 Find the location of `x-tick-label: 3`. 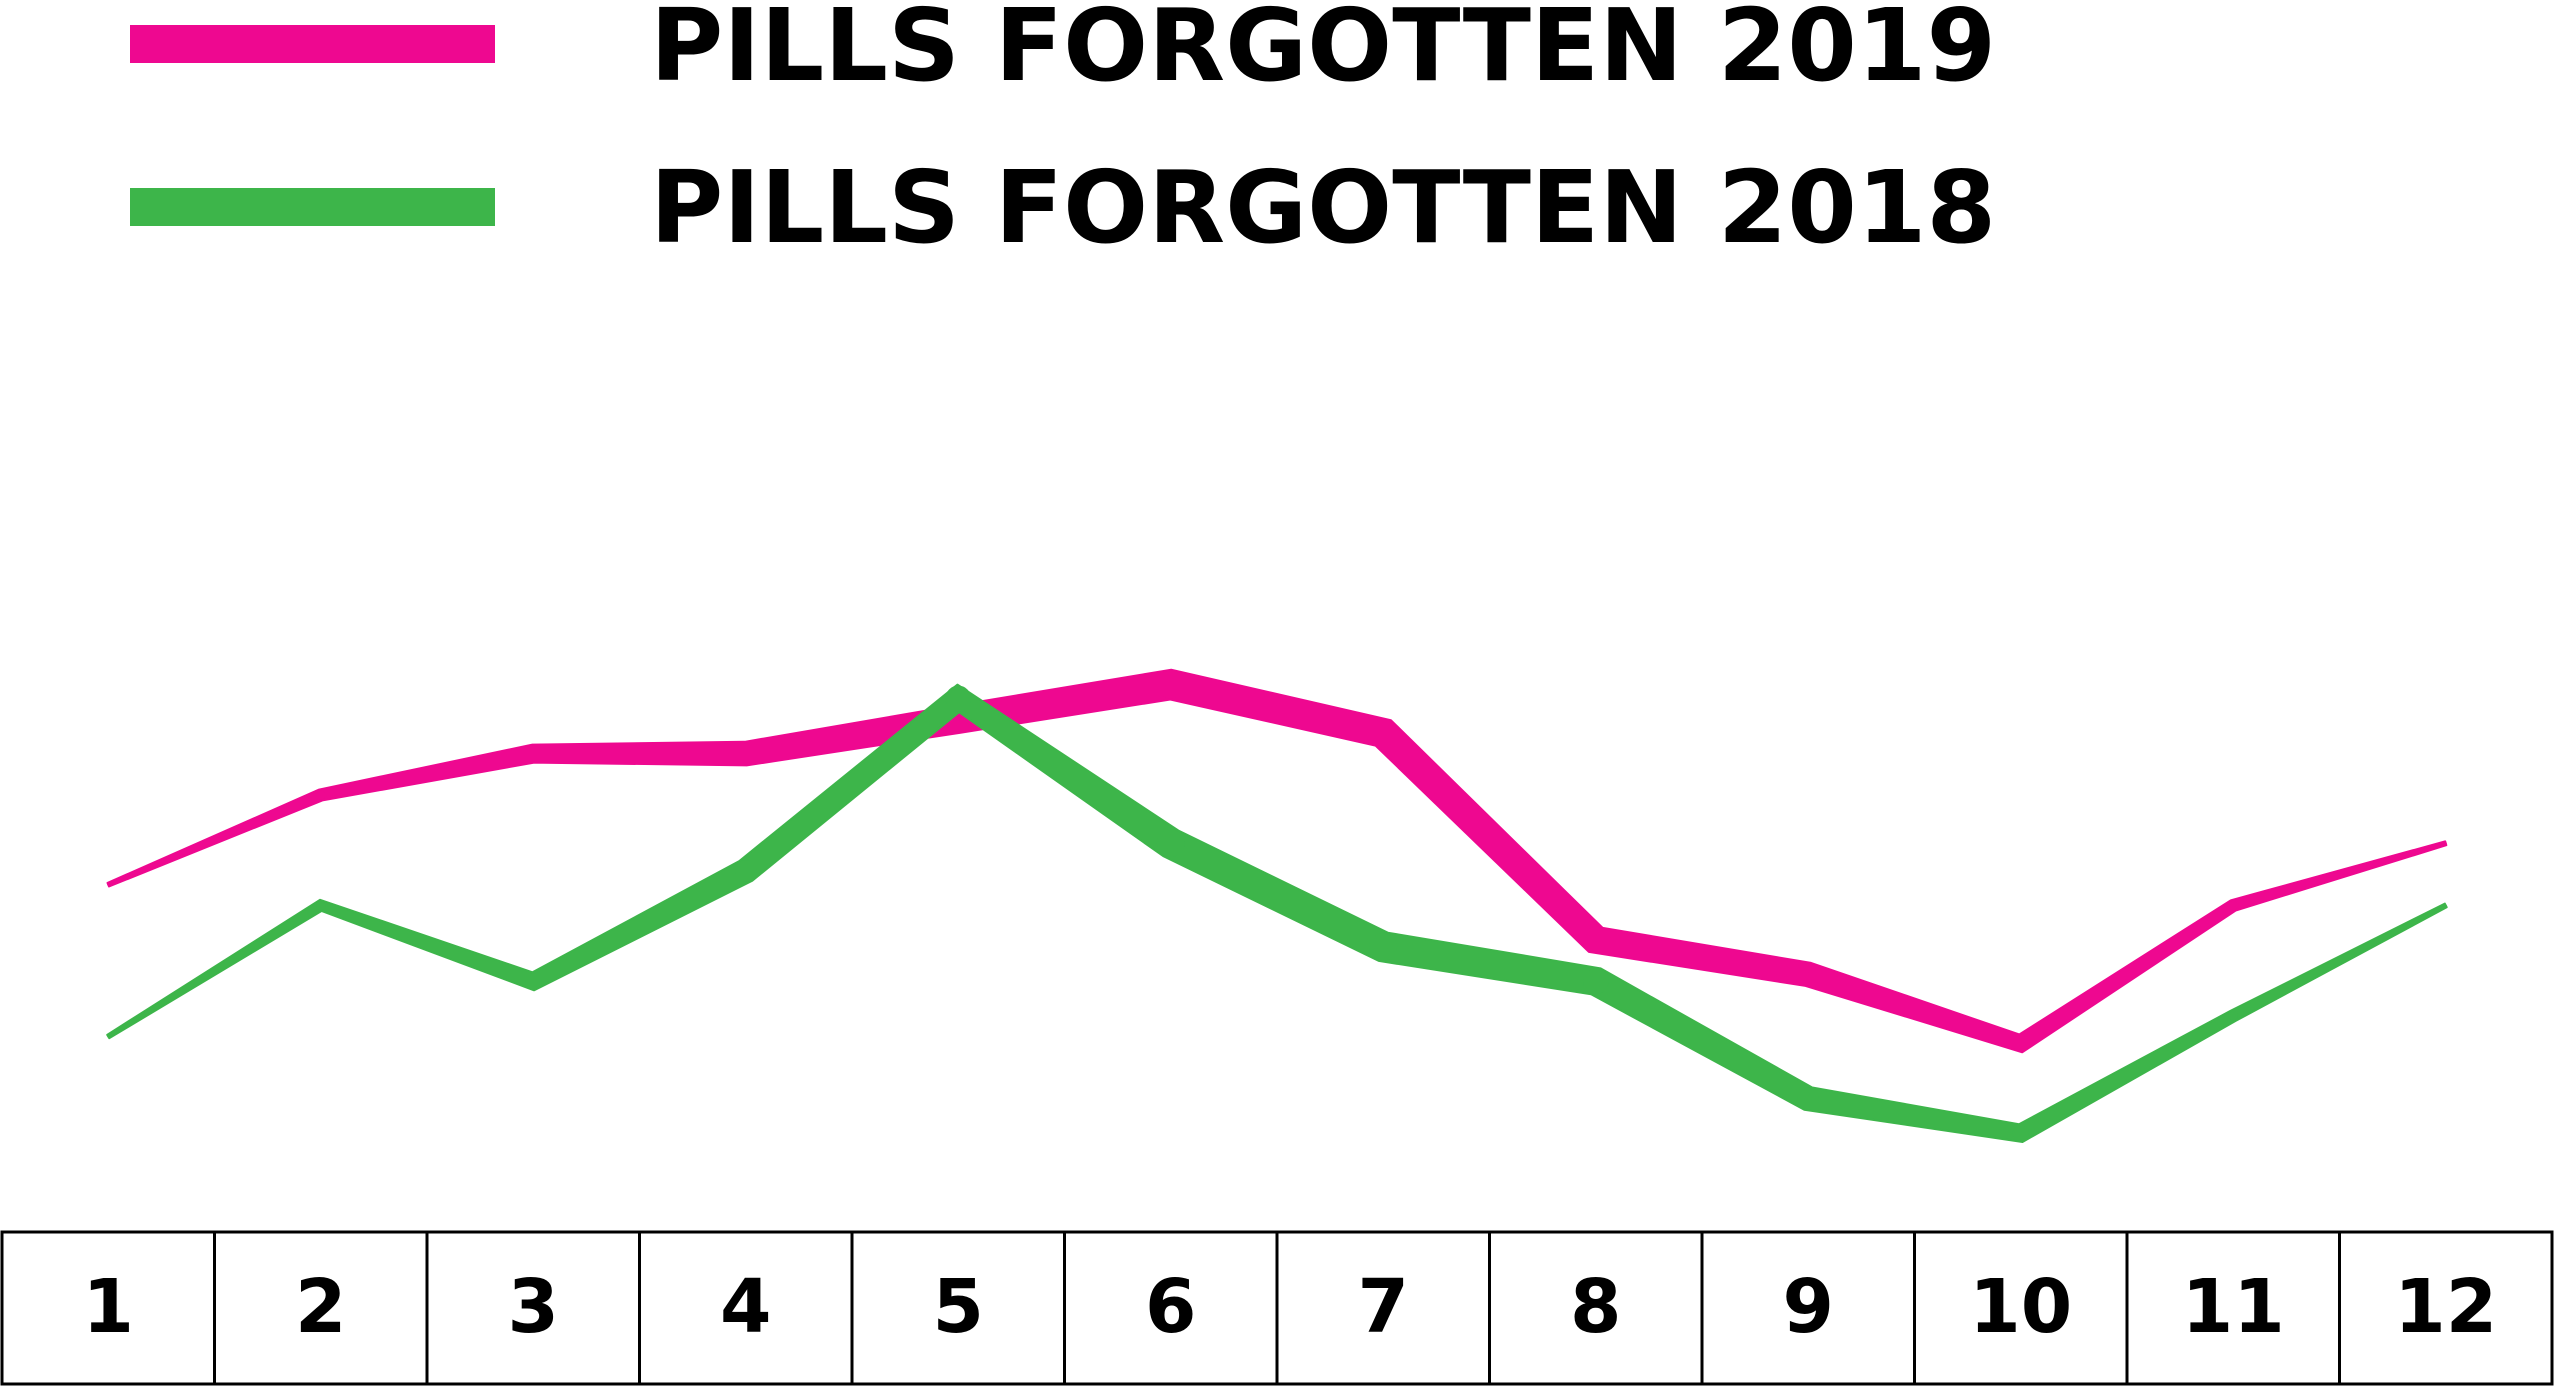

x-tick-label: 3 is located at coordinates (534, 1307).